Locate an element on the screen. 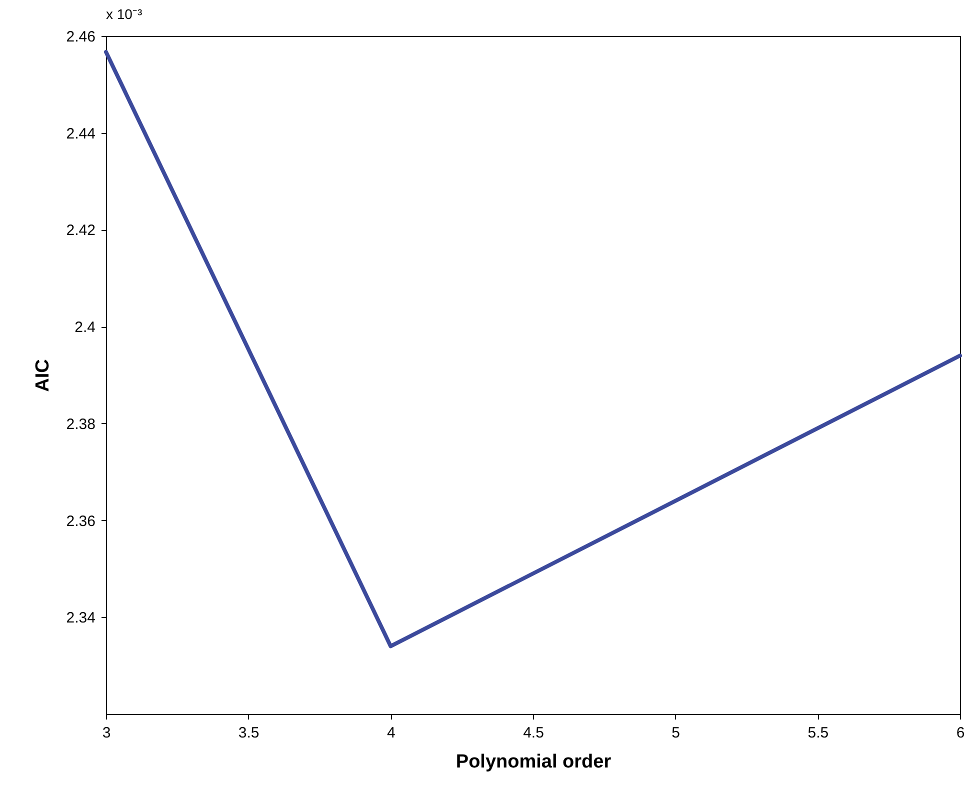 Image resolution: width=972 pixels, height=789 pixels. y-tick-label: 2.42 is located at coordinates (81, 231).